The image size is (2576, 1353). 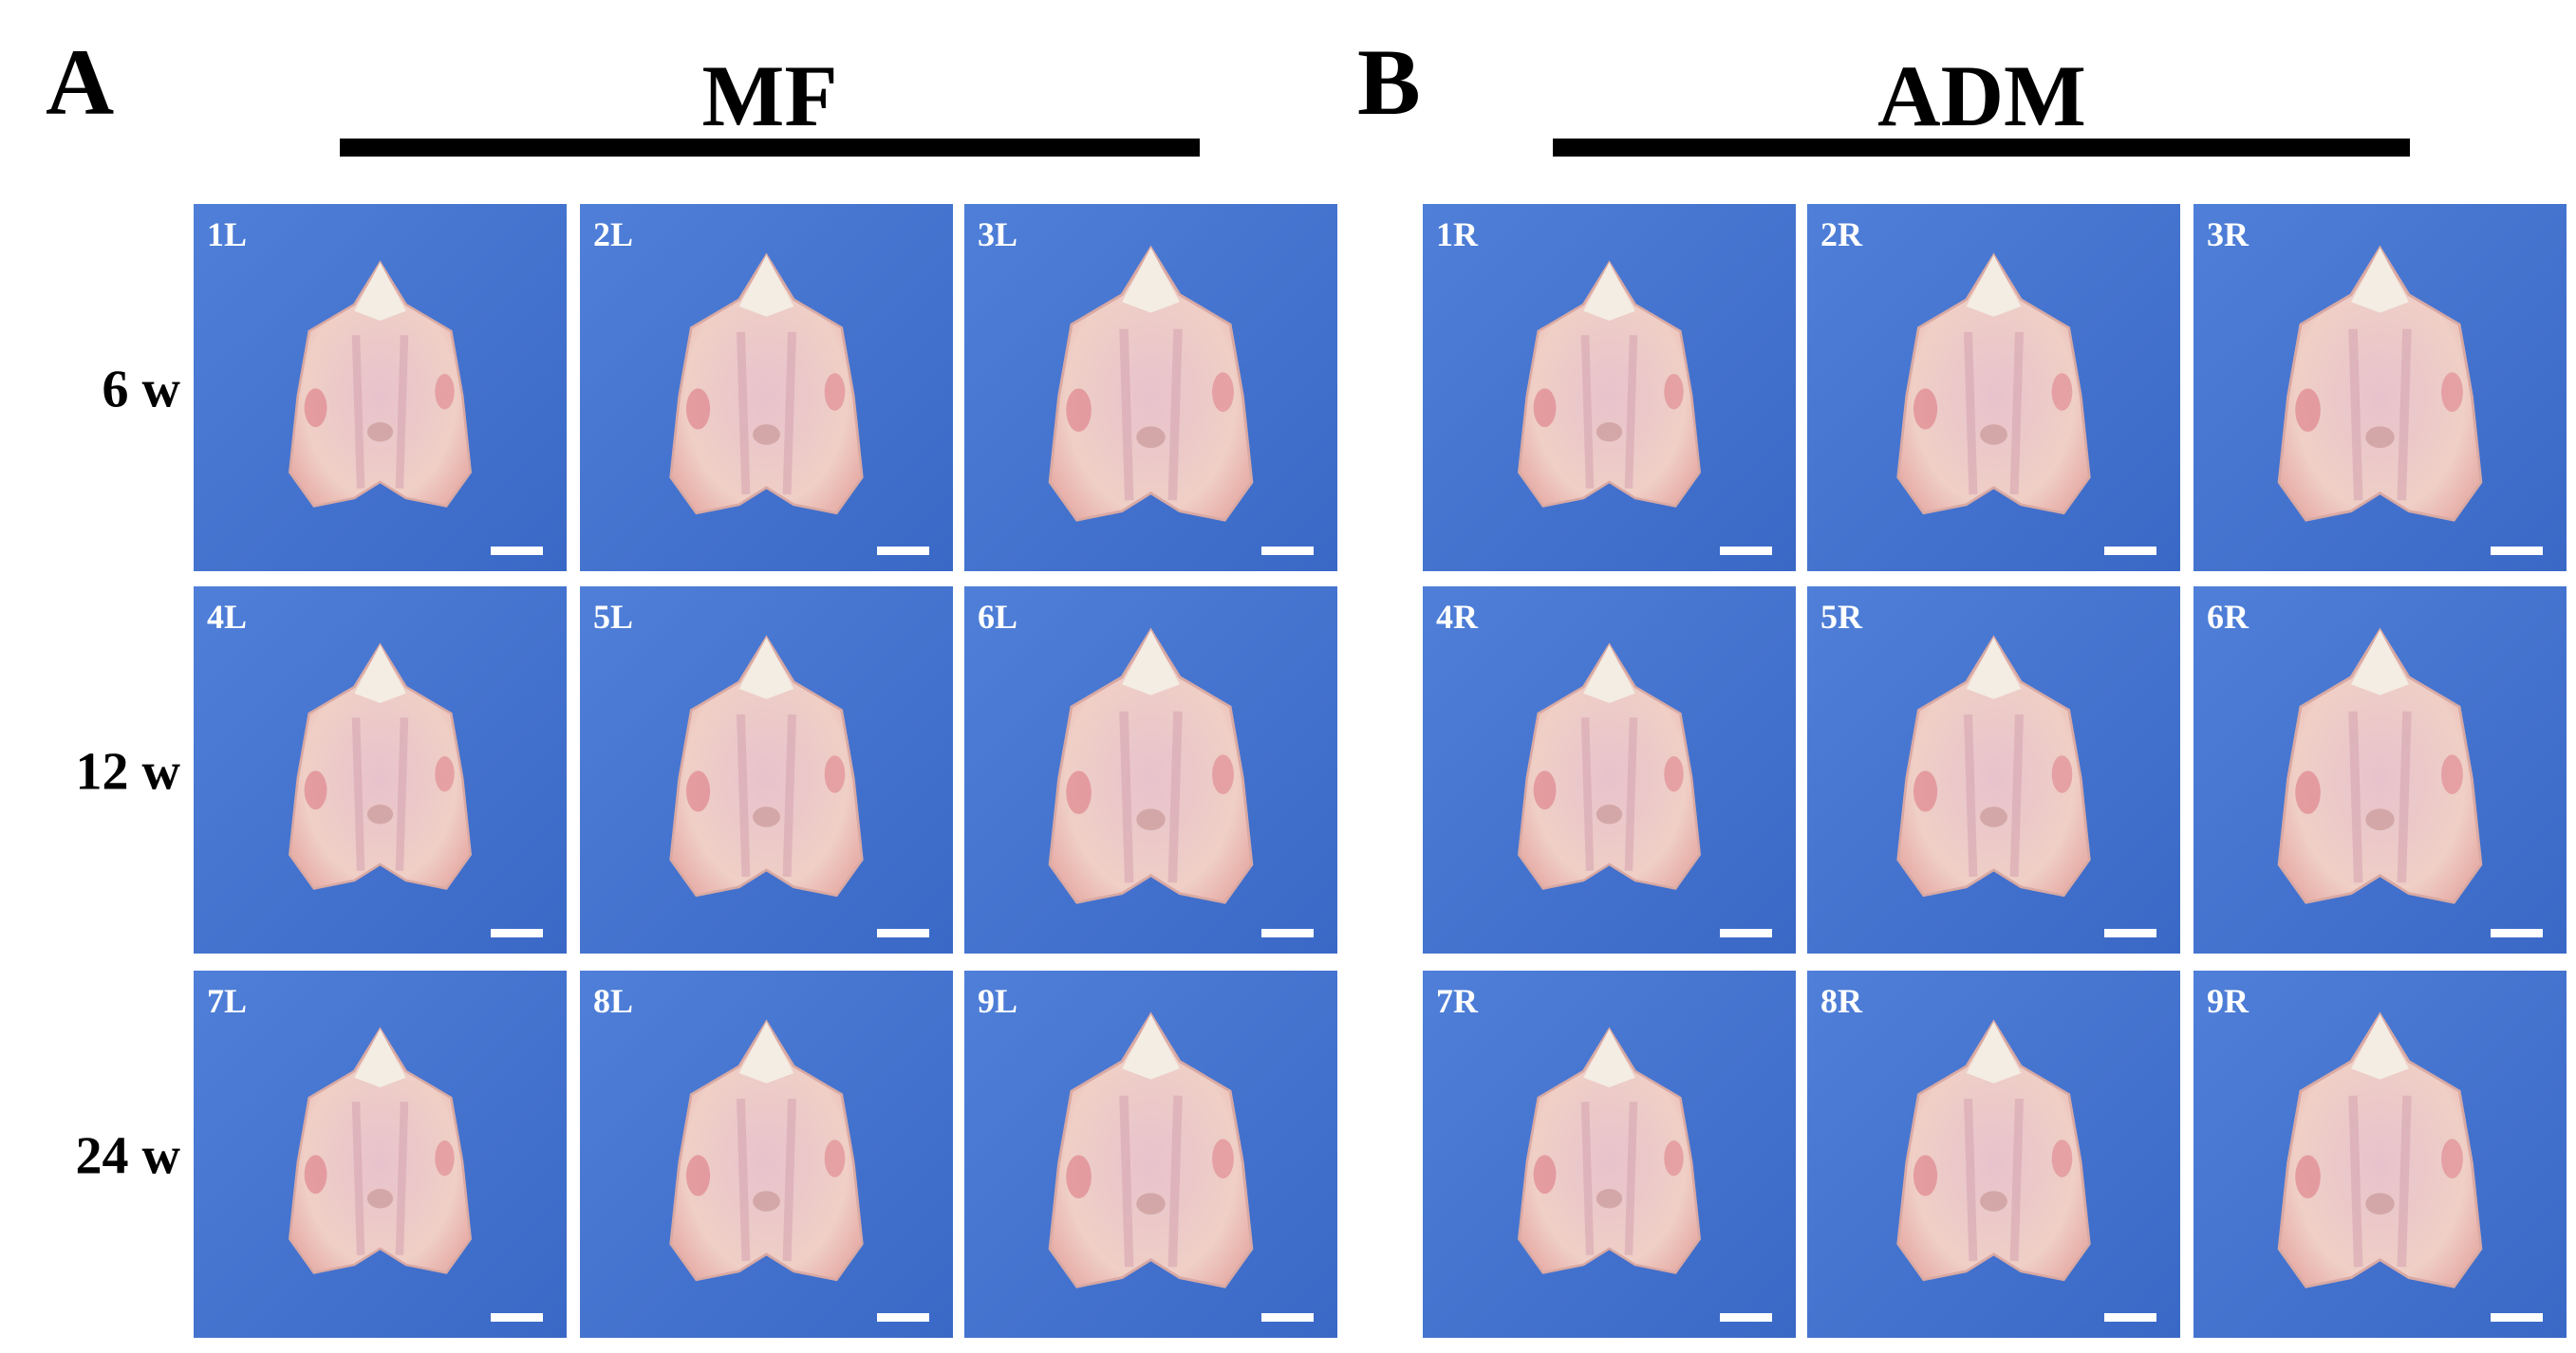 What do you see at coordinates (2380, 1154) in the screenshot?
I see `photo-tile: 9R` at bounding box center [2380, 1154].